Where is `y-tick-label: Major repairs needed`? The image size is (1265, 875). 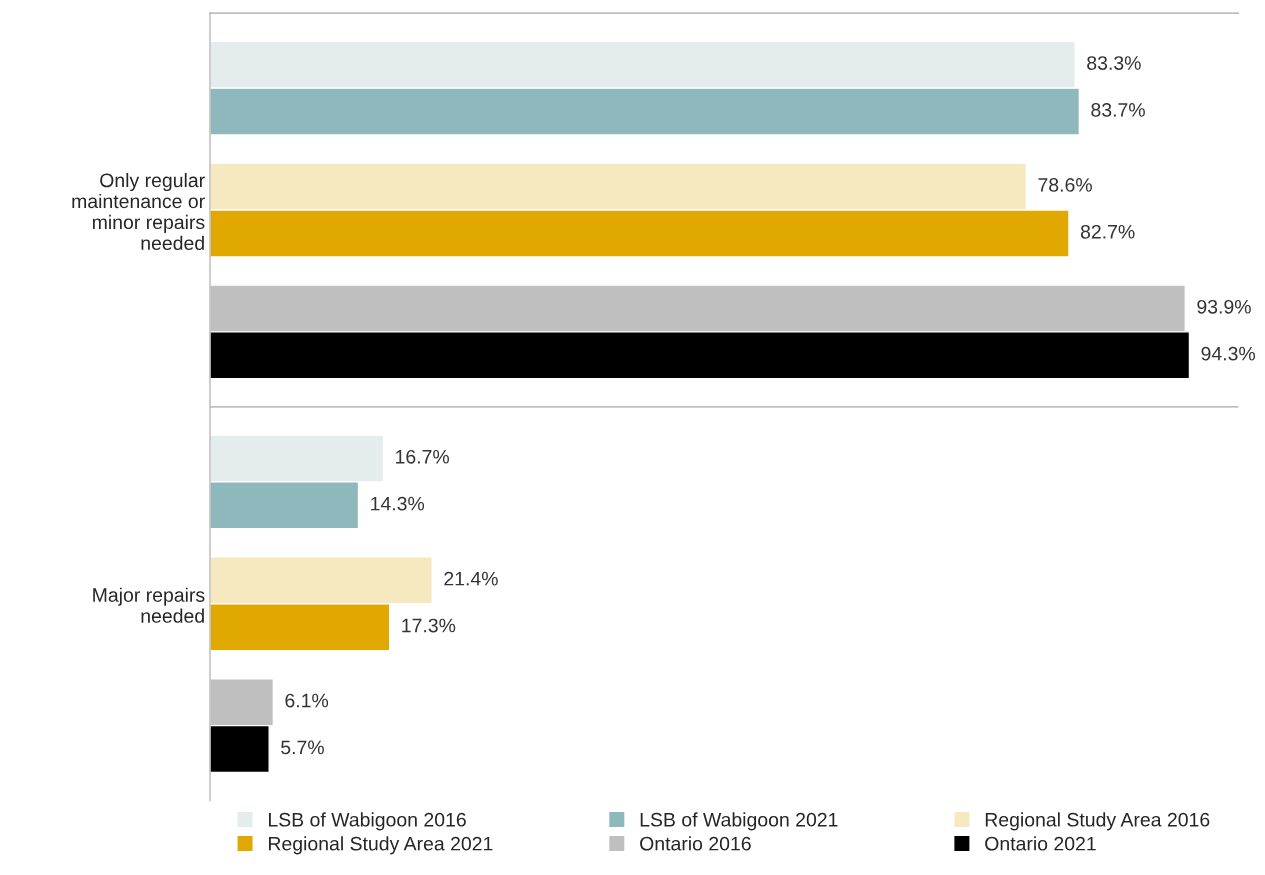 y-tick-label: Major repairs needed is located at coordinates (149, 605).